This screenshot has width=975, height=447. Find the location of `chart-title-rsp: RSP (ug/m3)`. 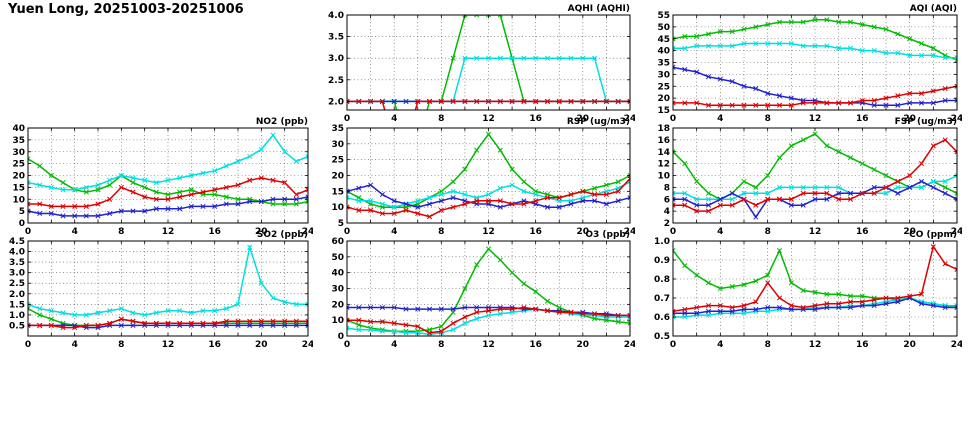

chart-title-rsp: RSP (ug/m3) is located at coordinates (598, 122).